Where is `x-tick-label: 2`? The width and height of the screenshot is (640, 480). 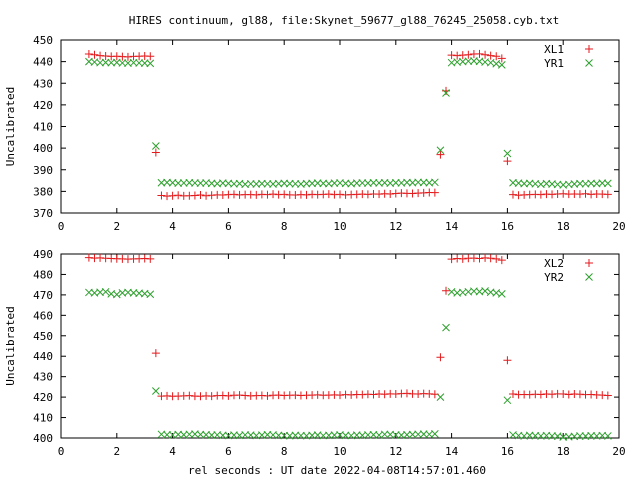
x-tick-label: 2 is located at coordinates (116, 226).